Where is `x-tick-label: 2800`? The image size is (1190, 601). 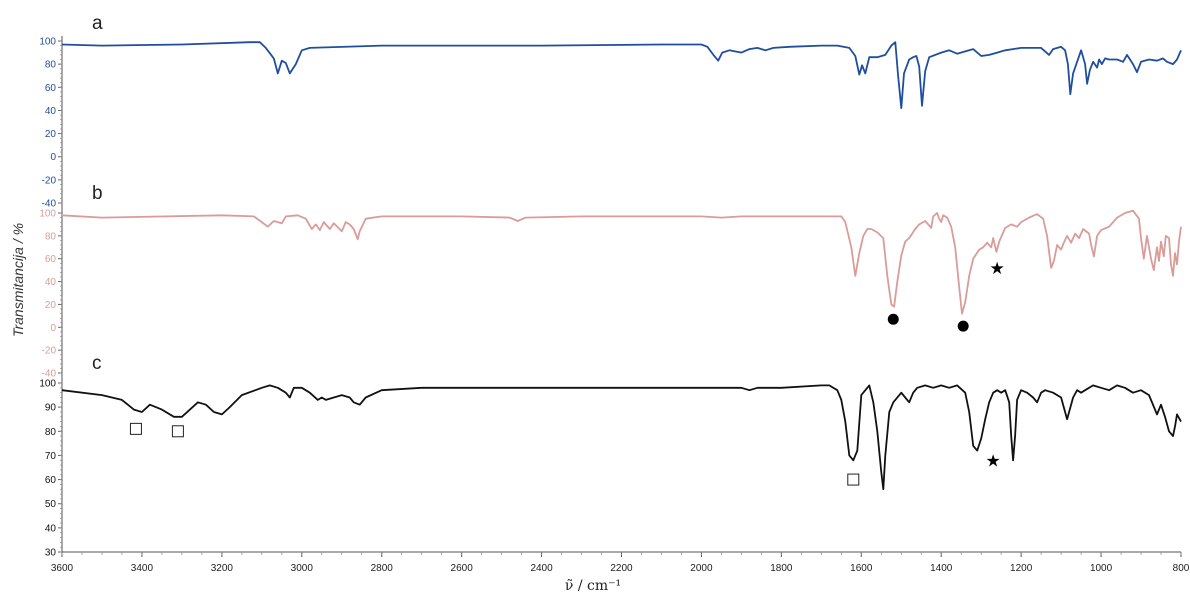
x-tick-label: 2800 is located at coordinates (382, 568).